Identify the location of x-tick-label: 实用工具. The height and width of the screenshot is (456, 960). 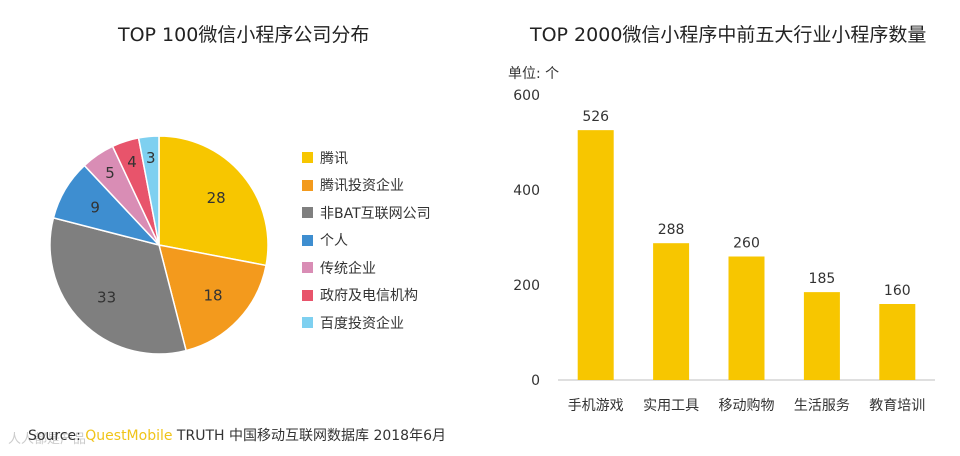
(671, 406).